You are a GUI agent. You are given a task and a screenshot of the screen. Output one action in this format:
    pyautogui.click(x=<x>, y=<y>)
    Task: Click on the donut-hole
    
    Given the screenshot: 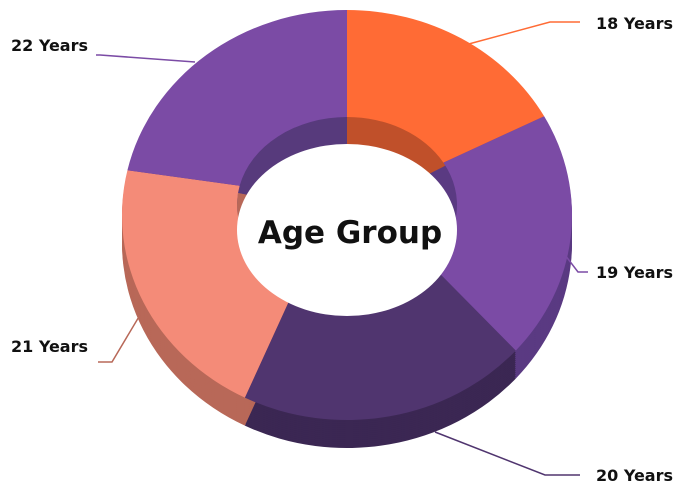 What is the action you would take?
    pyautogui.click(x=347, y=230)
    